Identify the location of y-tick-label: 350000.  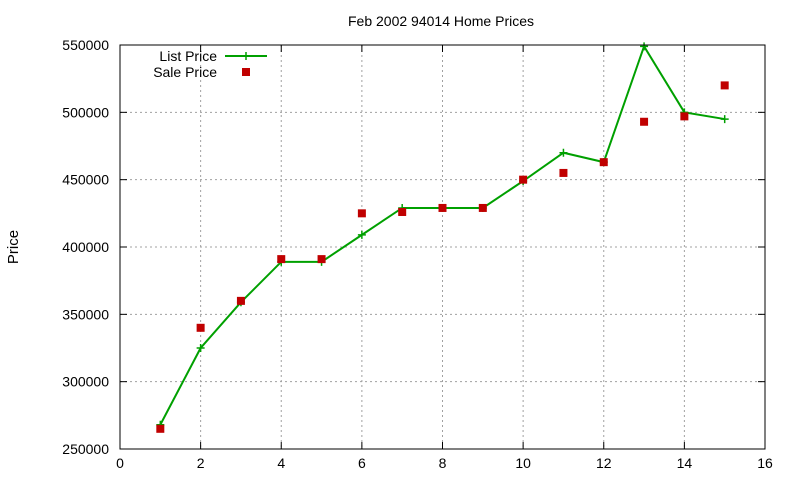
(85, 314).